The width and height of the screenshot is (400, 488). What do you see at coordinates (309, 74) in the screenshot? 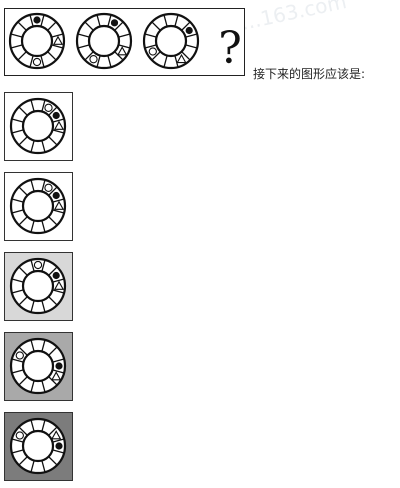
I see `question-prompt: 接下来的图形应该是:` at bounding box center [309, 74].